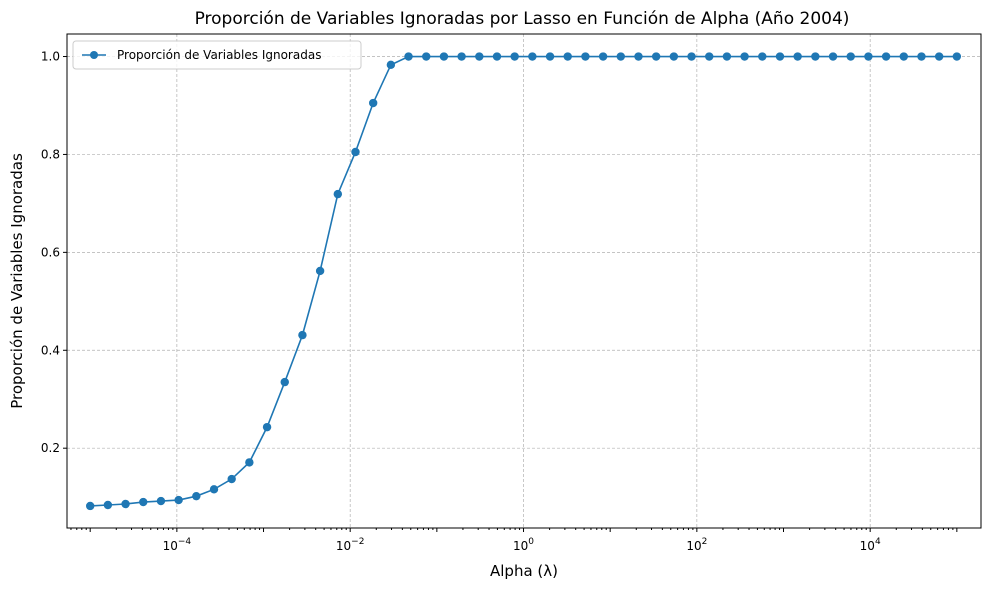 Image resolution: width=989 pixels, height=590 pixels. What do you see at coordinates (50, 154) in the screenshot?
I see `y-tick-label: 0.8` at bounding box center [50, 154].